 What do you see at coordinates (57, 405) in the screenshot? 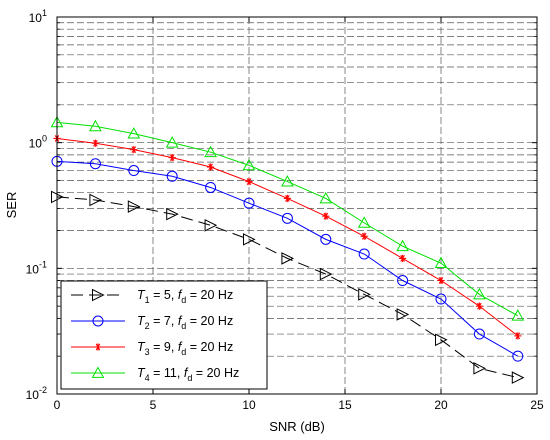
I see `x-tick-label: 0` at bounding box center [57, 405].